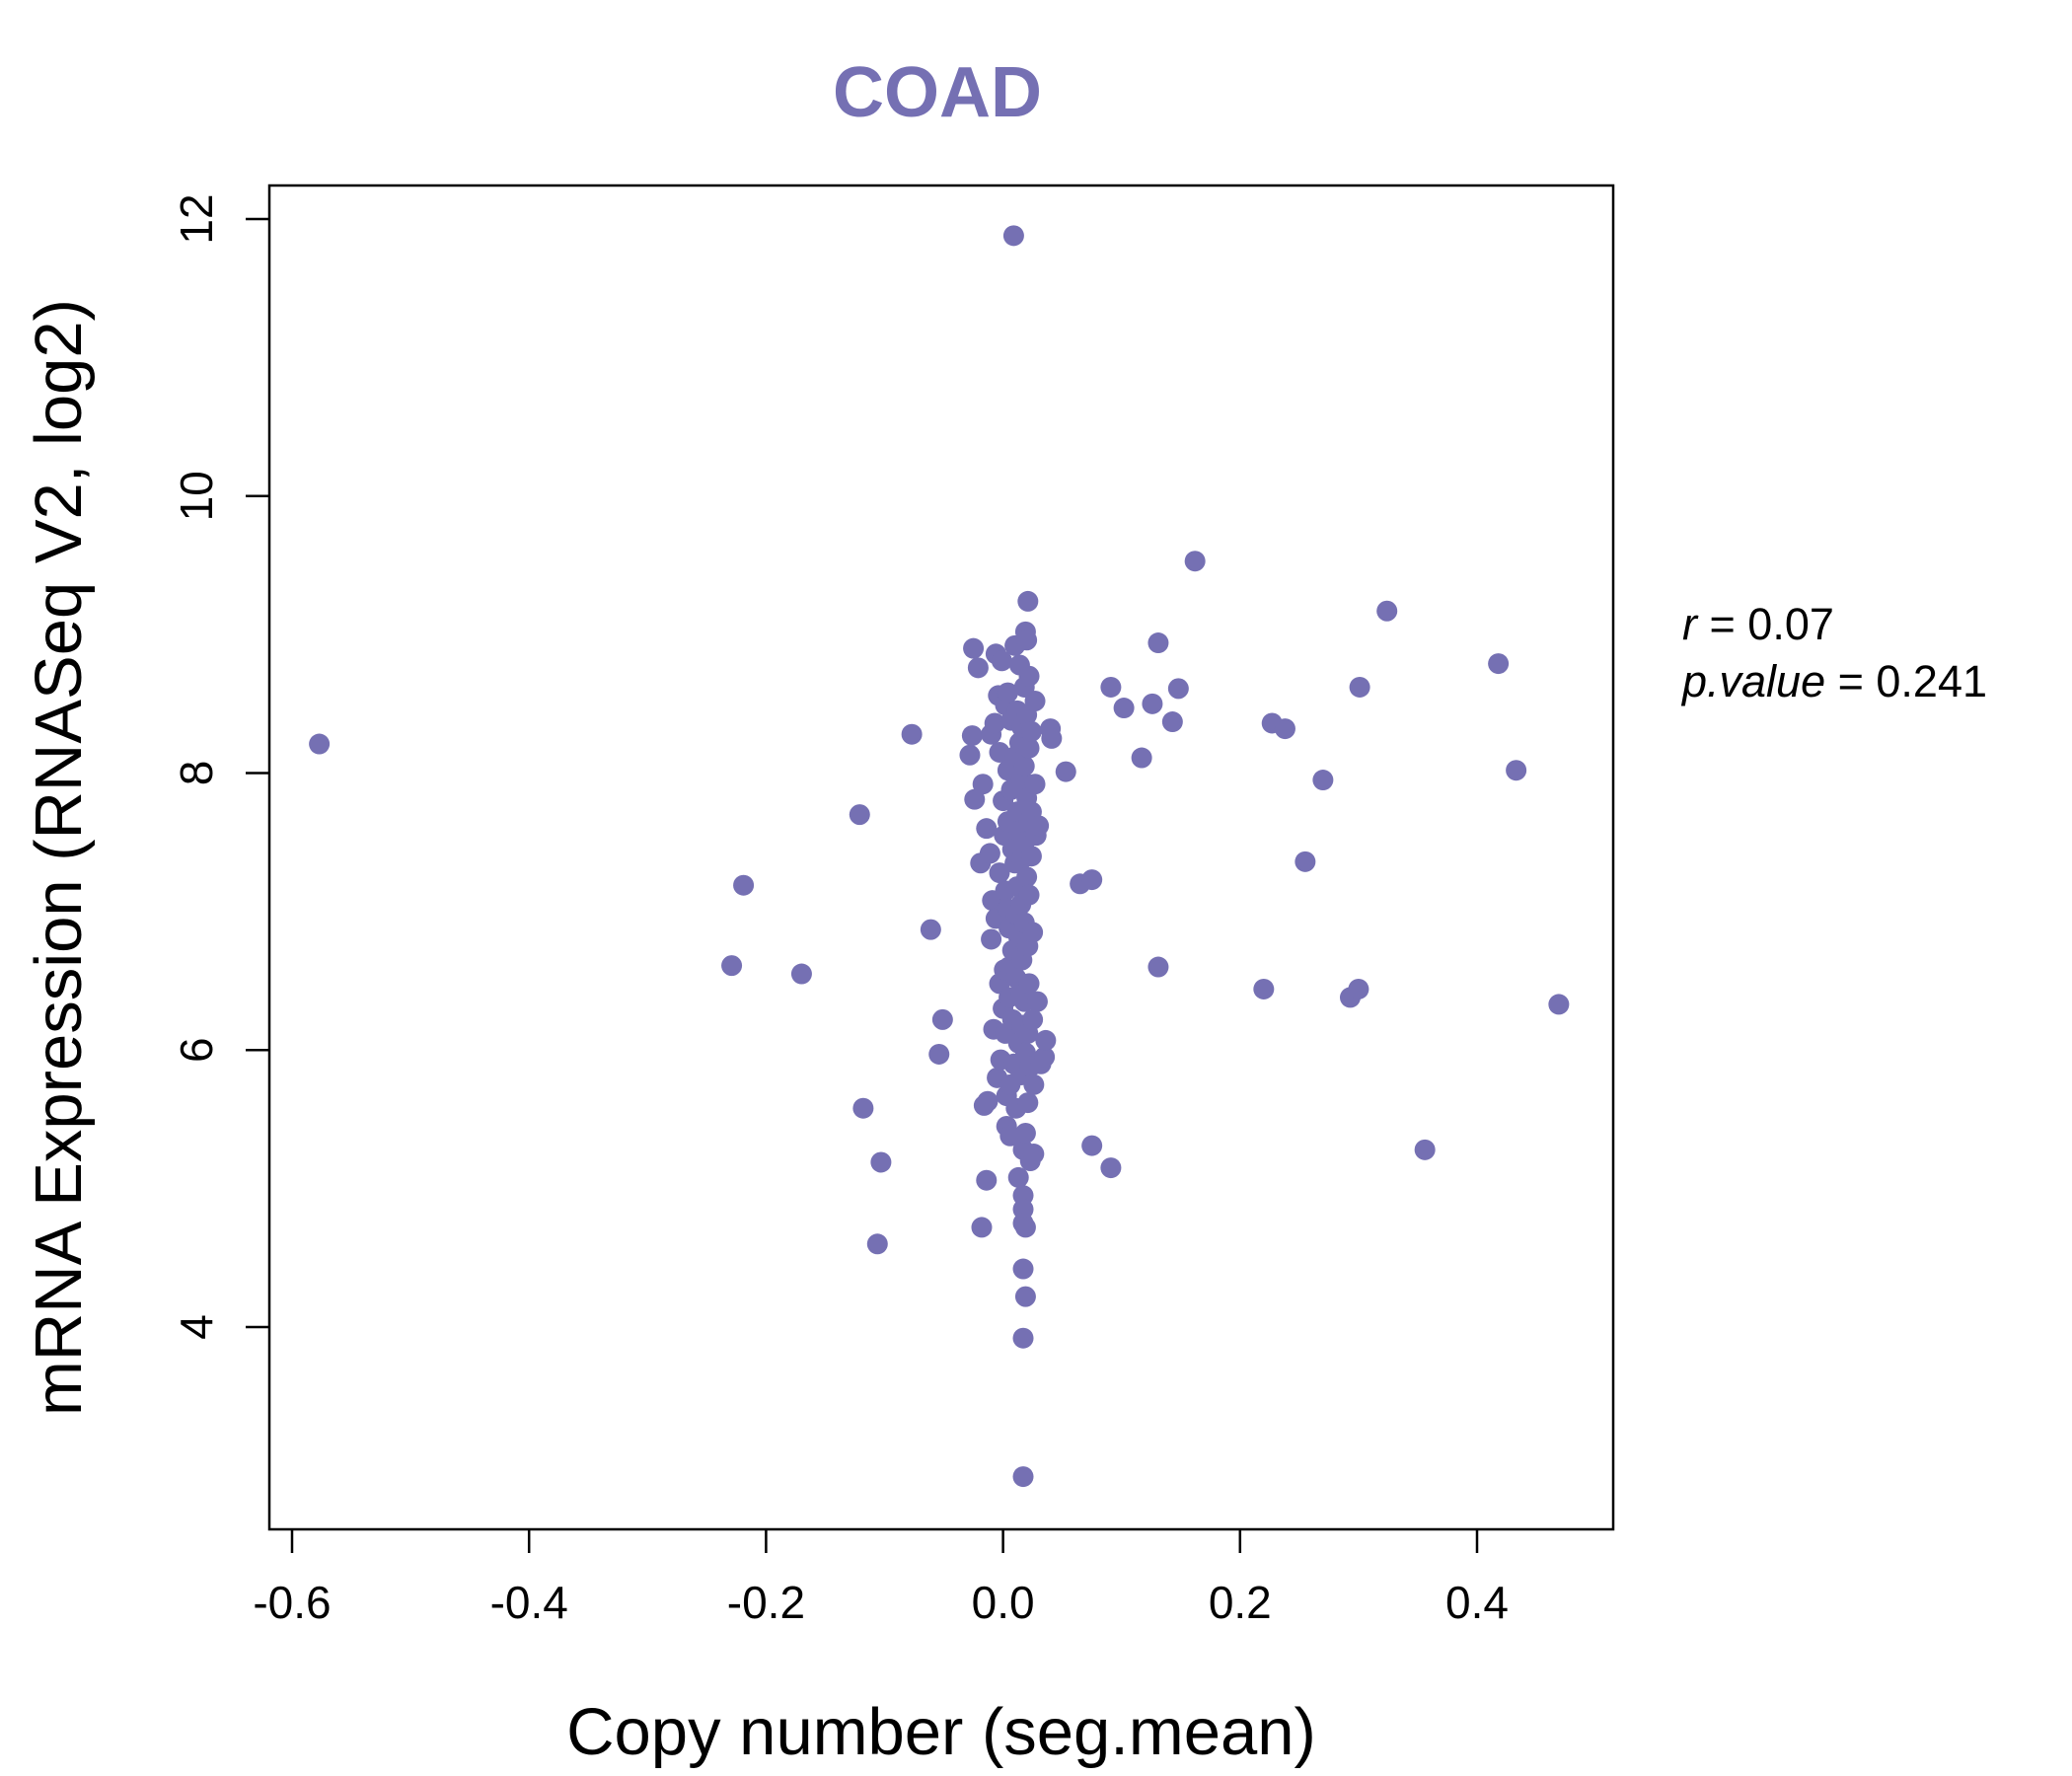 The image size is (2072, 1776). Describe the element at coordinates (1004, 1603) in the screenshot. I see `x-tick-label: 0.0` at that location.